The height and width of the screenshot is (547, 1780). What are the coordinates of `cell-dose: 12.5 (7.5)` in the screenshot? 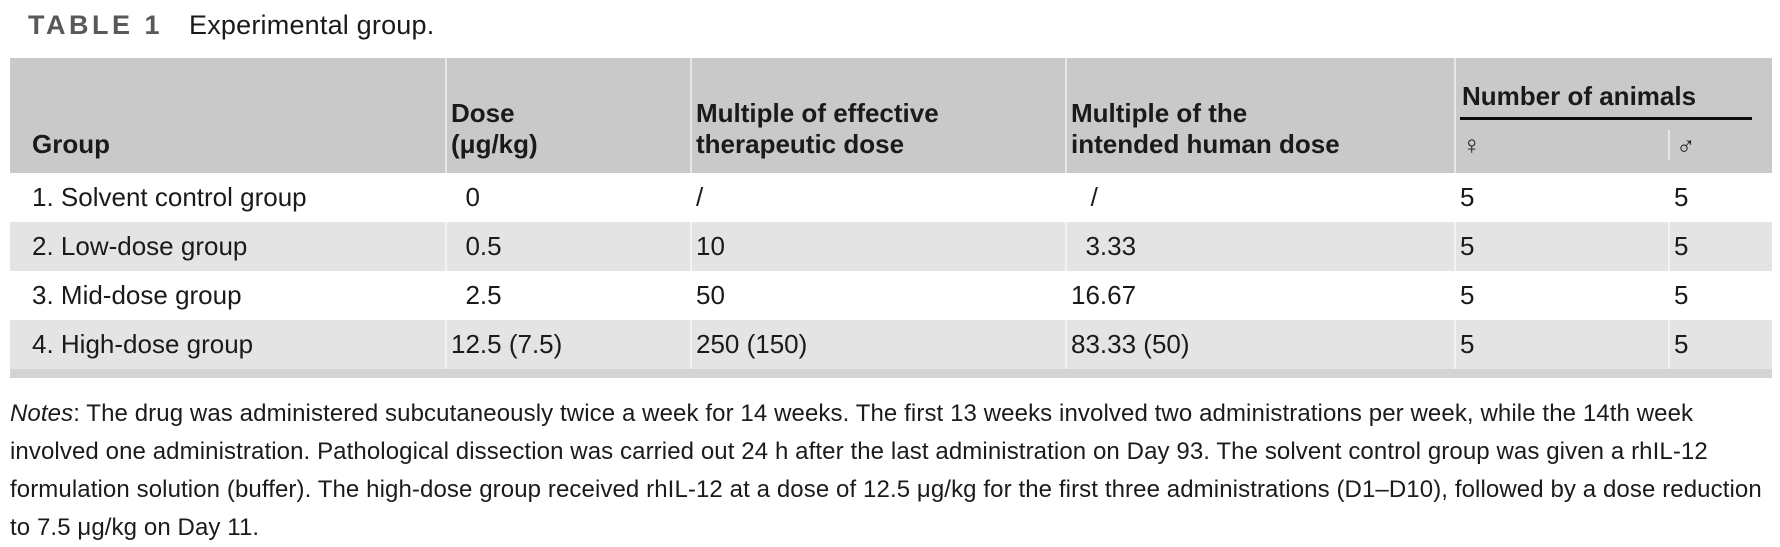 It's located at (569, 344).